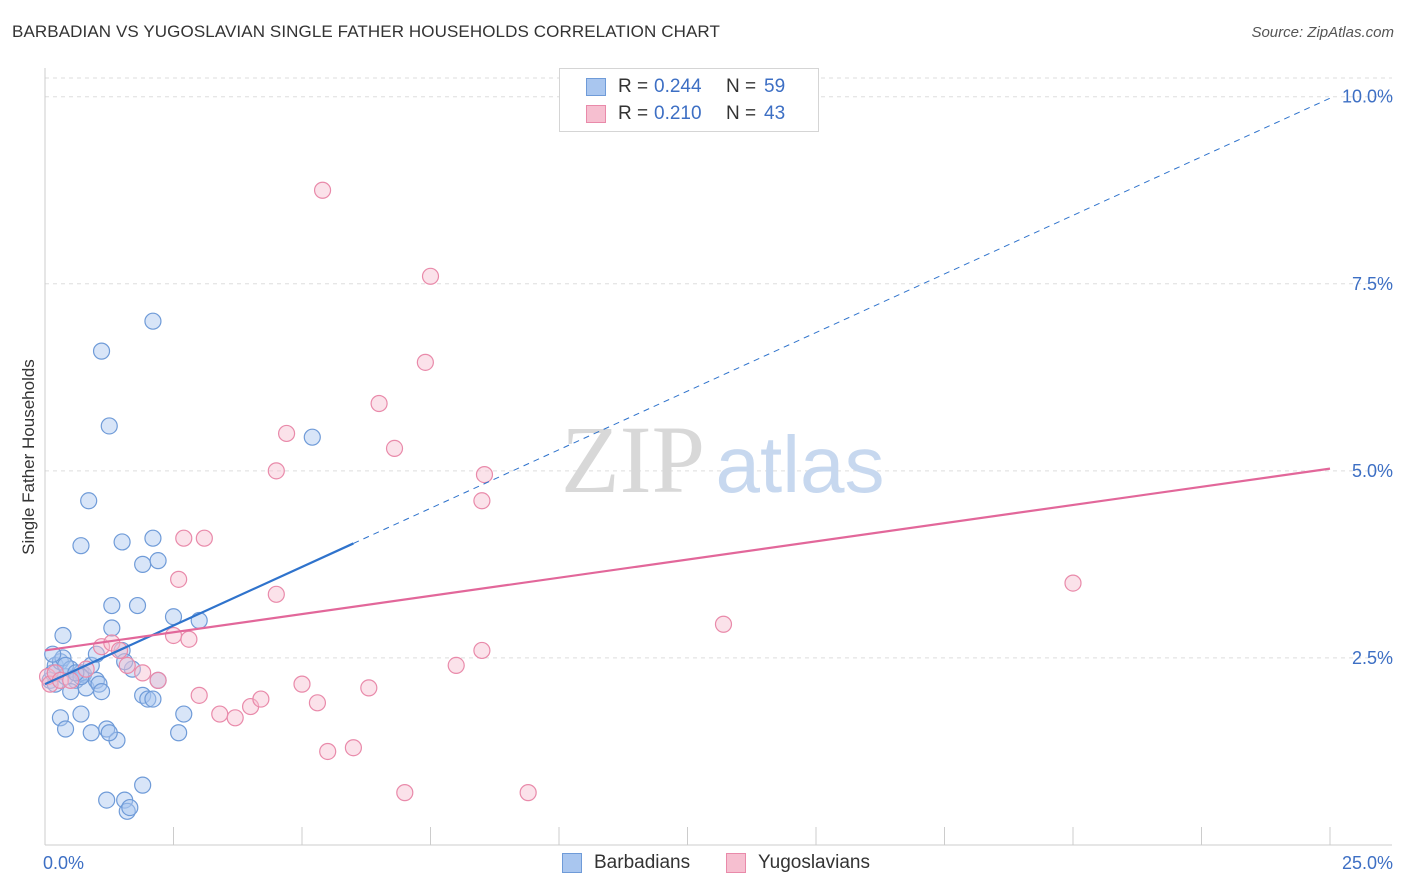  What do you see at coordinates (1372, 471) in the screenshot?
I see `y-tick-label: 5.0%` at bounding box center [1372, 471].